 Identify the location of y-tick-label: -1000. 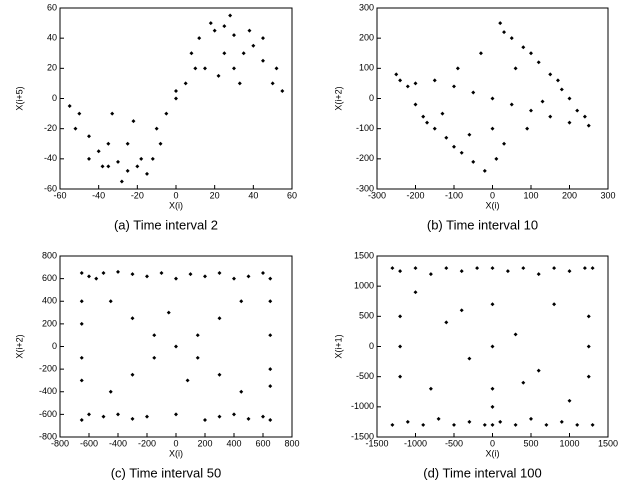
(362, 406).